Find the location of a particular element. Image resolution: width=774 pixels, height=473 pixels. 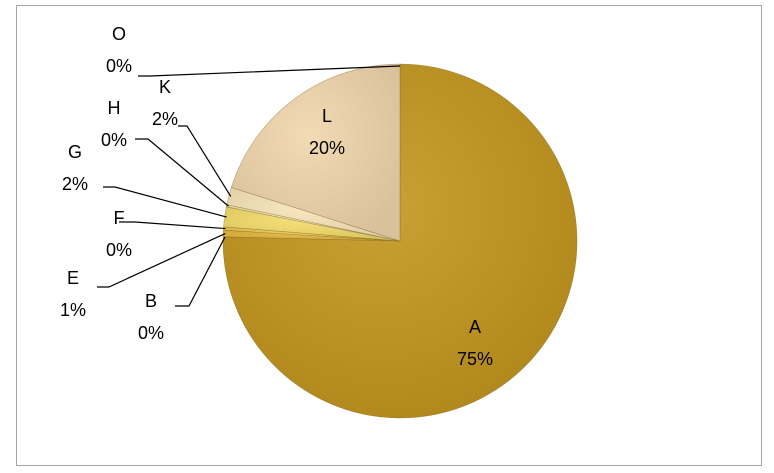

slice-name-label-o: O is located at coordinates (119, 34).